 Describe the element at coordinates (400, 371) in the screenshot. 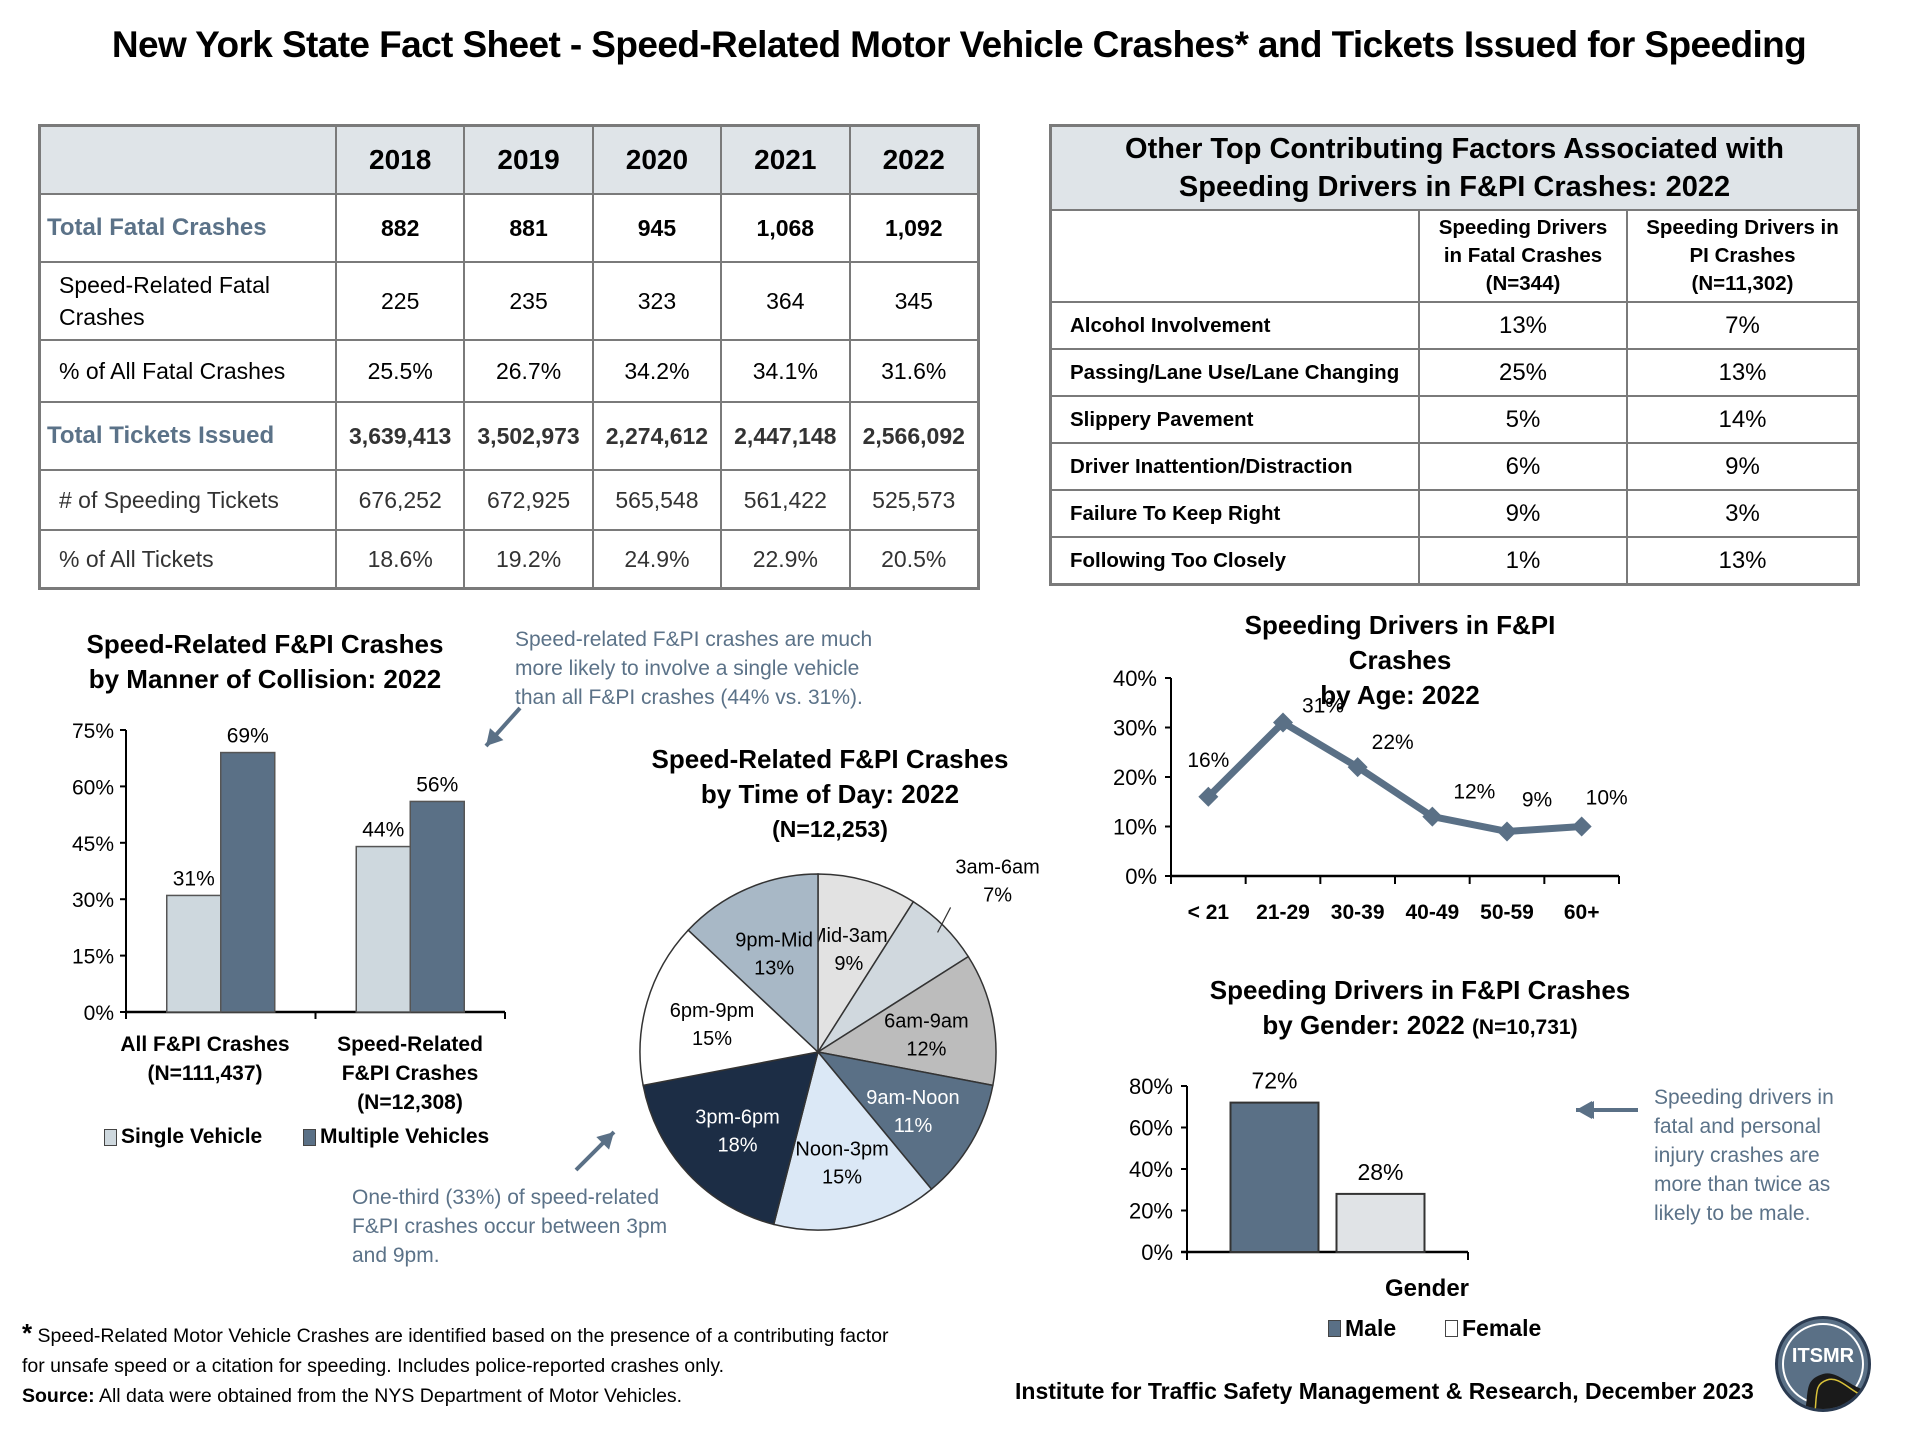

I see `cell: 25.5%` at that location.